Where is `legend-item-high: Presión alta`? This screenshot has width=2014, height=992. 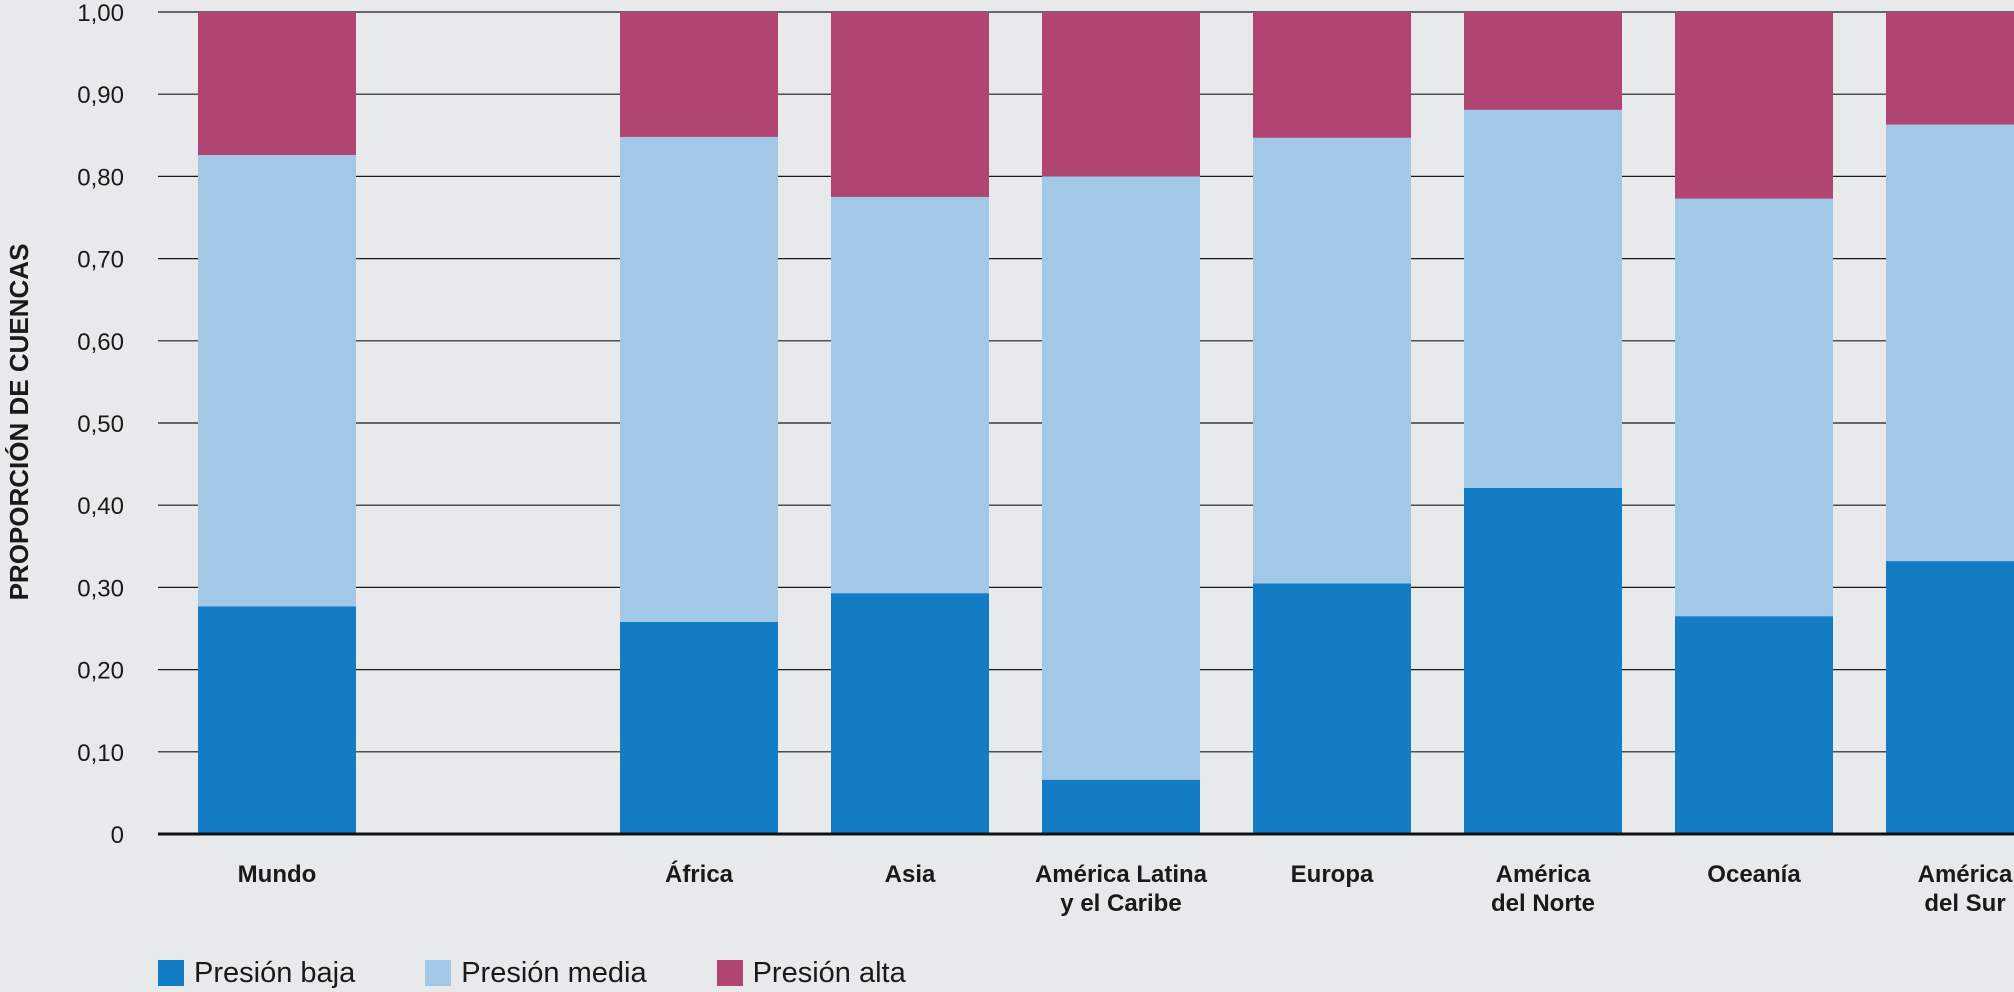
legend-item-high: Presión alta is located at coordinates (811, 973).